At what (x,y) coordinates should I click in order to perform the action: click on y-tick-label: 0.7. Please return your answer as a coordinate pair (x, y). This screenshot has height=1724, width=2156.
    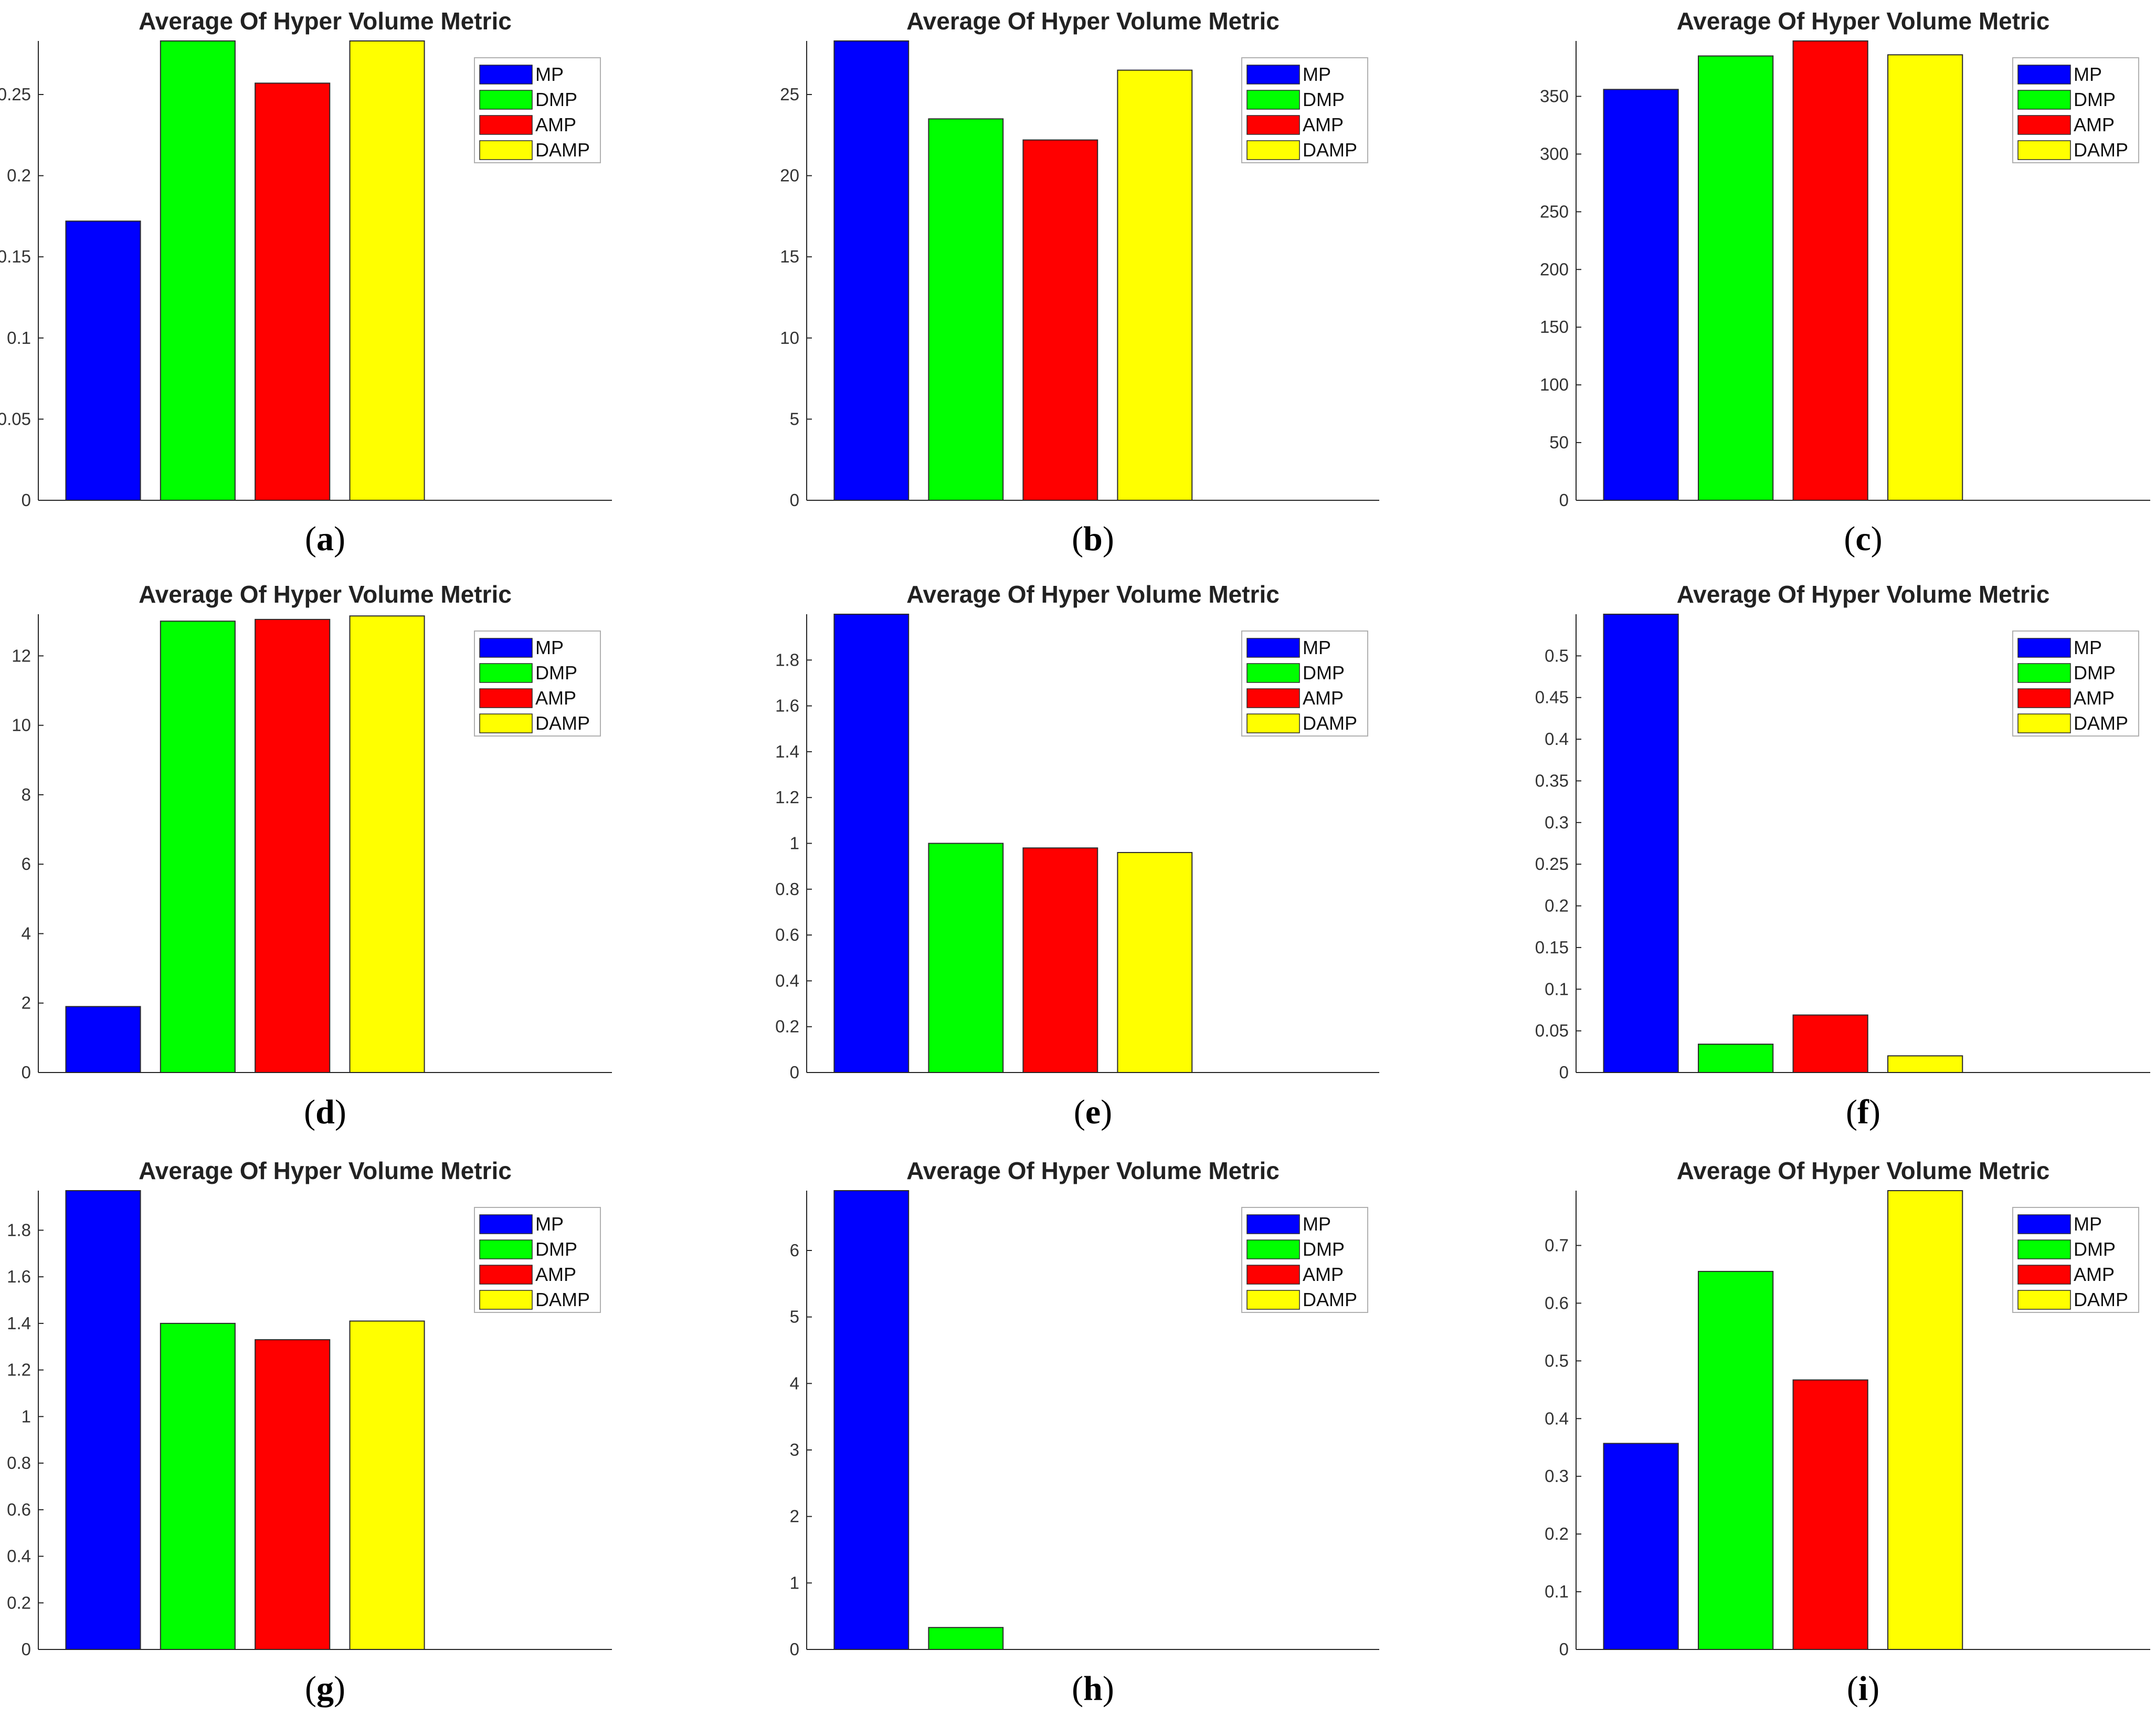
    Looking at the image, I should click on (1557, 1245).